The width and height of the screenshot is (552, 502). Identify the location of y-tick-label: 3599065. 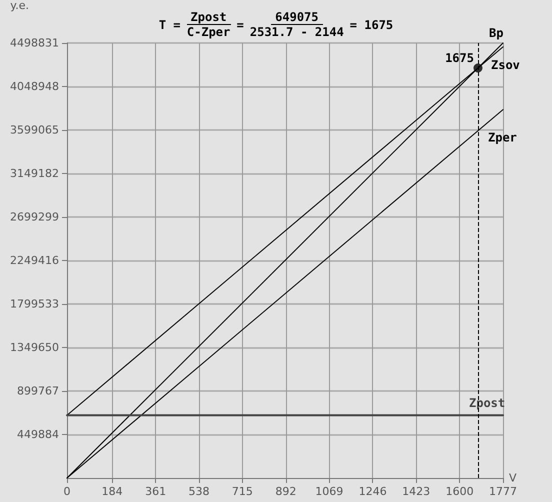
(34, 130).